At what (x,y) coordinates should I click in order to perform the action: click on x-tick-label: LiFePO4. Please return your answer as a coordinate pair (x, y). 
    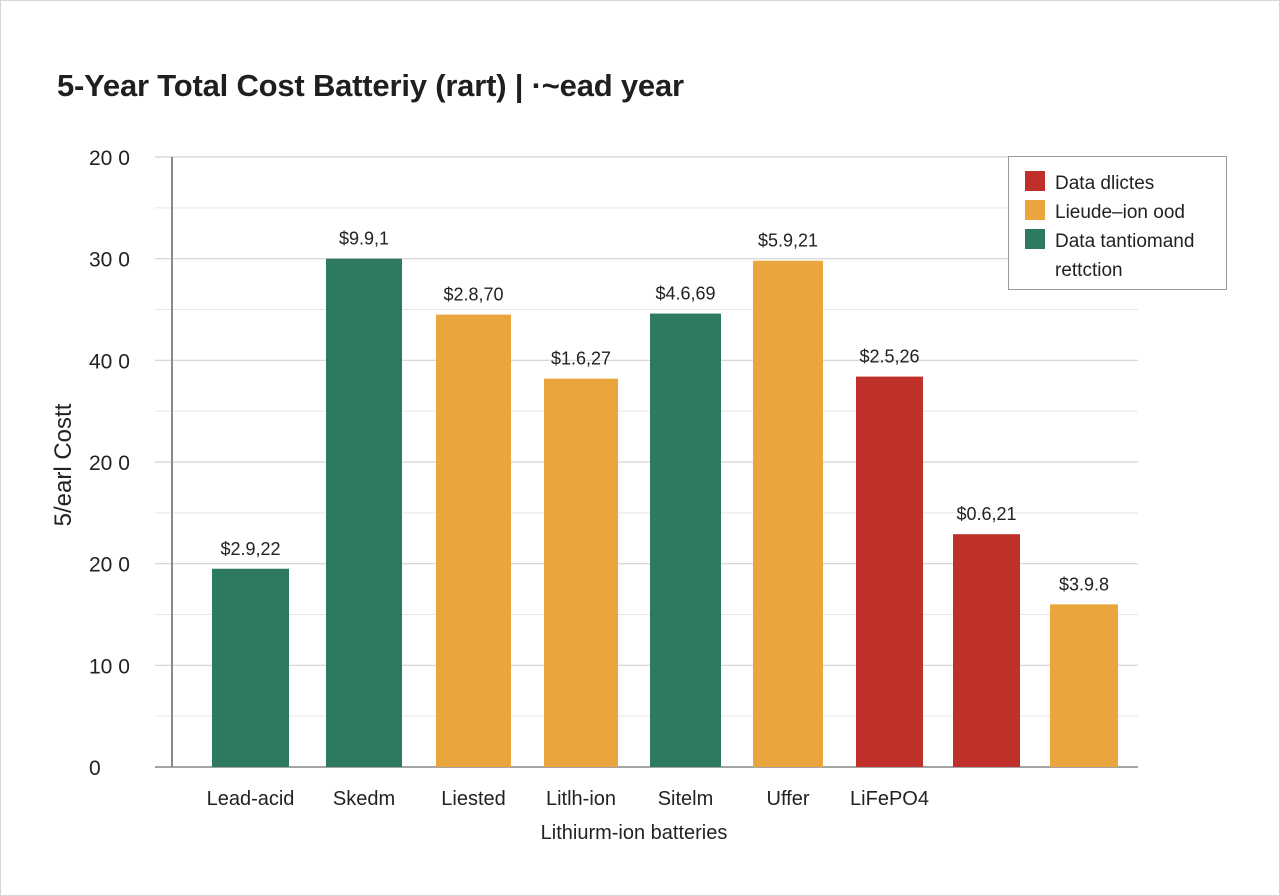
    Looking at the image, I should click on (889, 799).